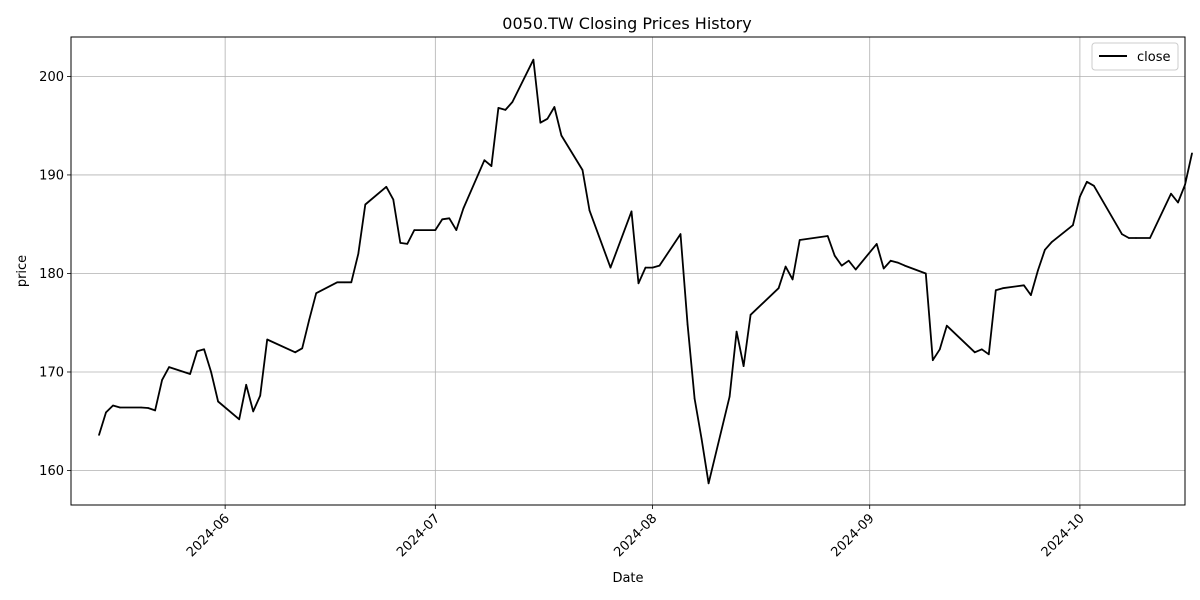 The height and width of the screenshot is (600, 1200). What do you see at coordinates (51, 471) in the screenshot?
I see `y-tick-label: 160` at bounding box center [51, 471].